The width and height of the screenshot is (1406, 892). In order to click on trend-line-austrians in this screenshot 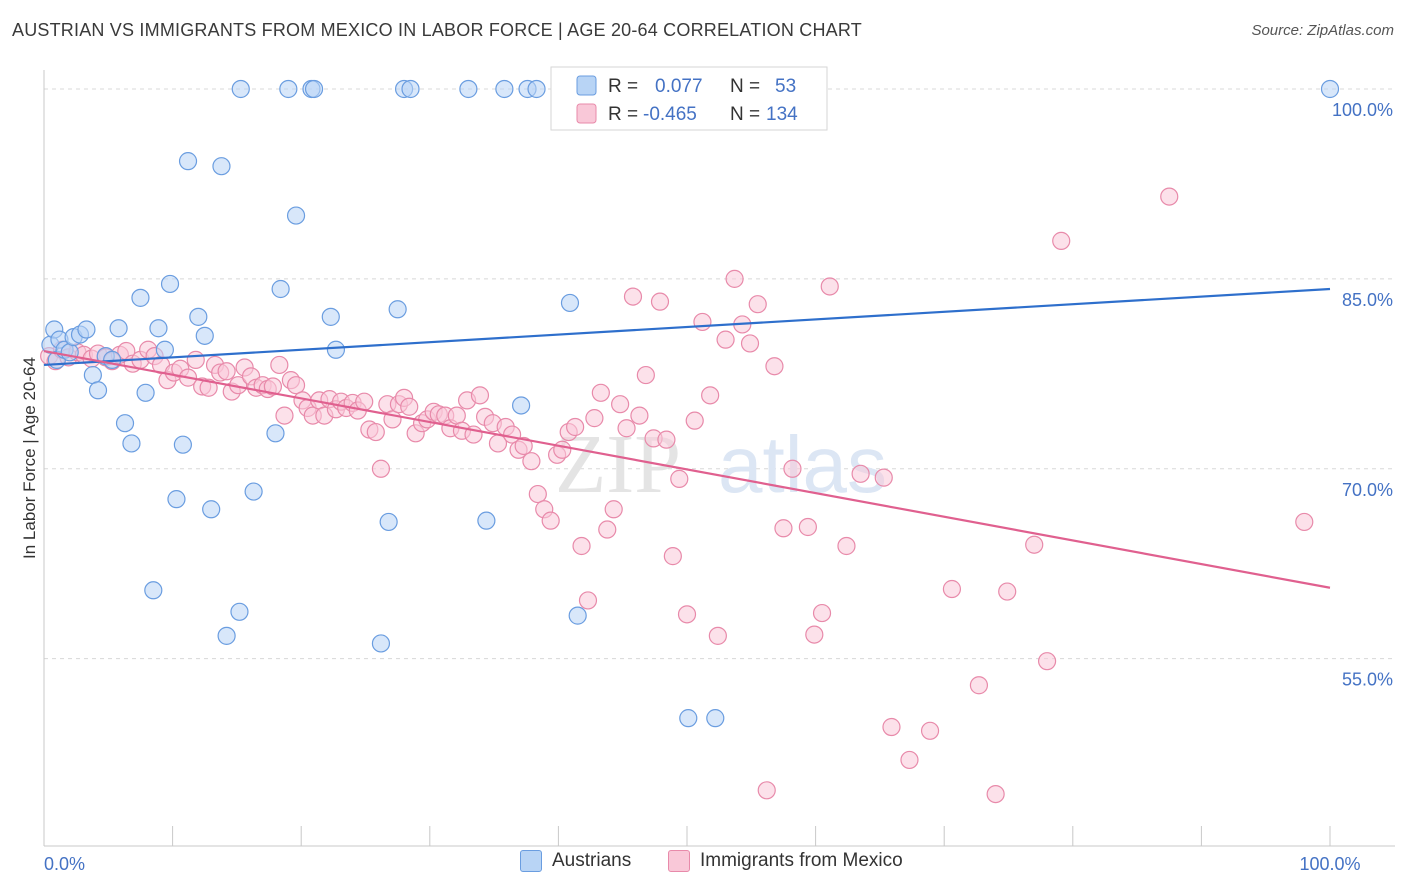, I will do `click(687, 327)`.